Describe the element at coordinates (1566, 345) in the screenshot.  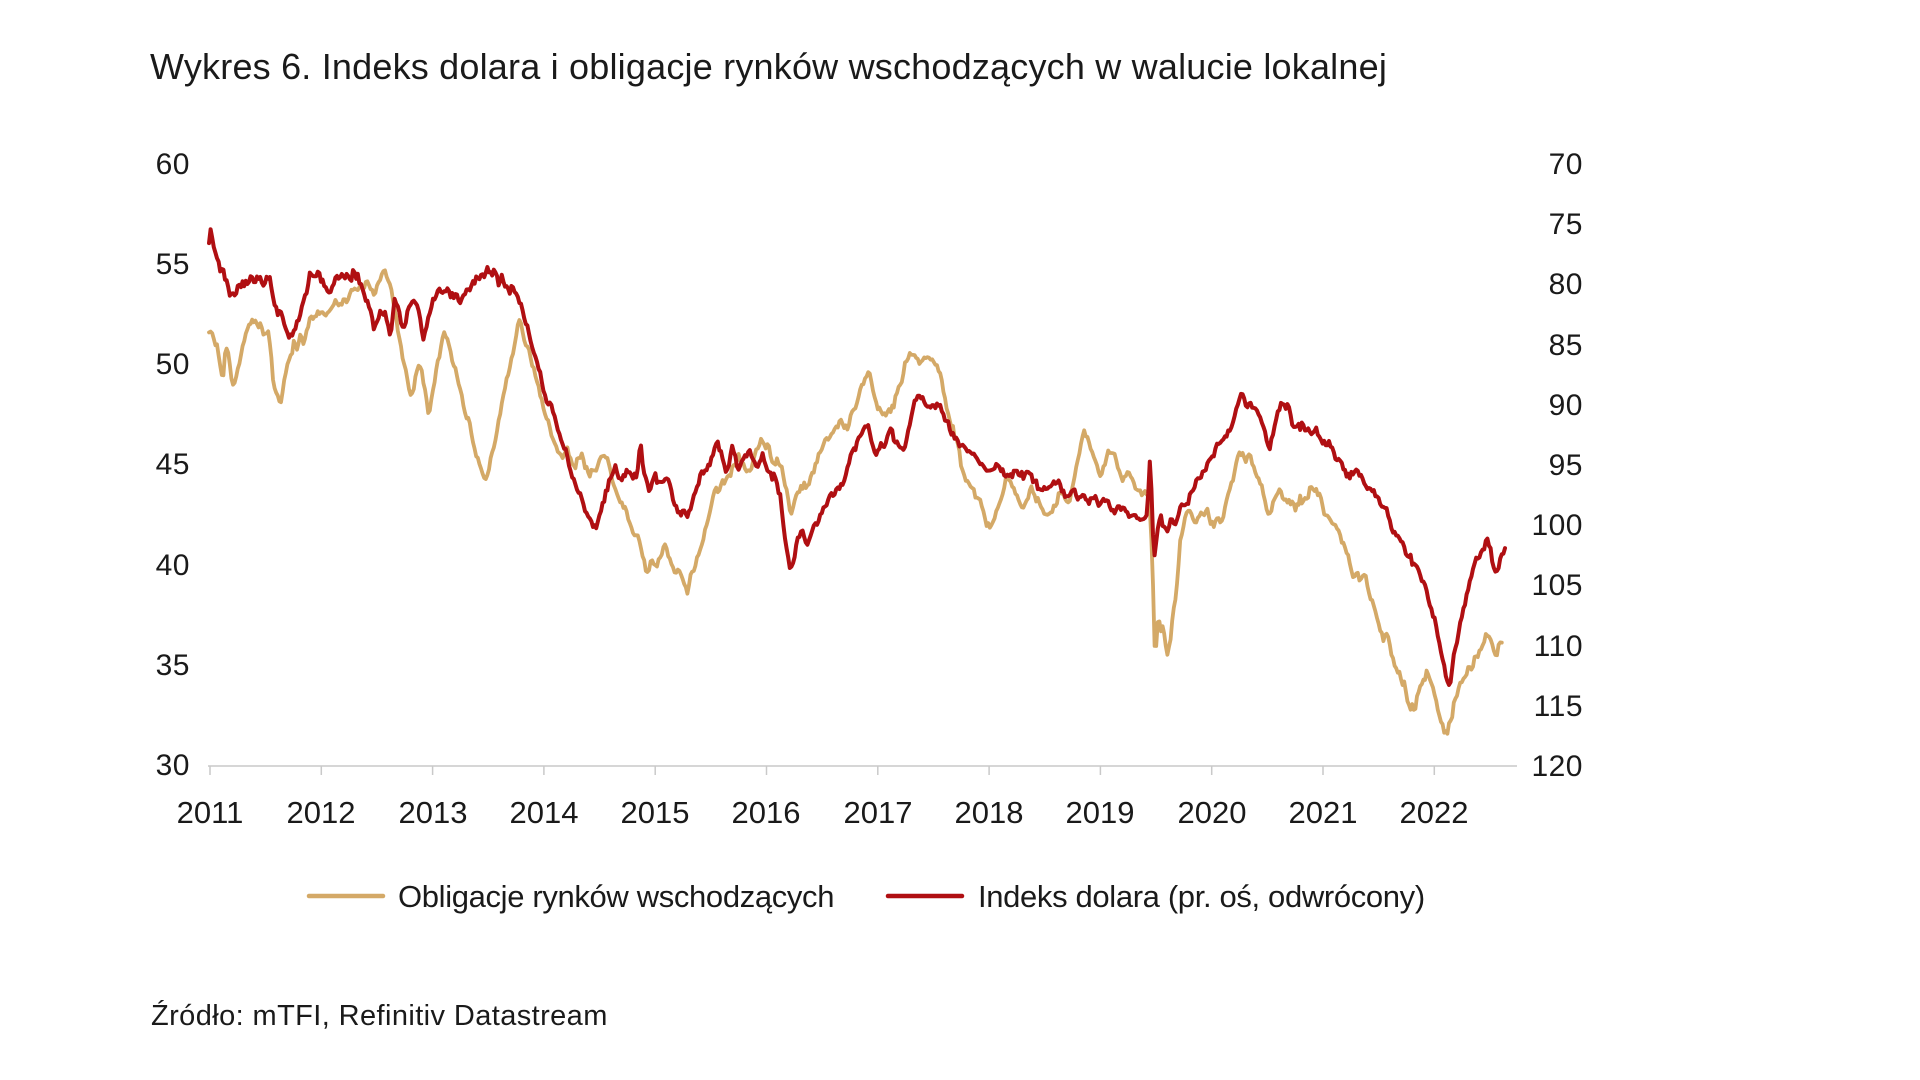
I see `svg-text: 85` at that location.